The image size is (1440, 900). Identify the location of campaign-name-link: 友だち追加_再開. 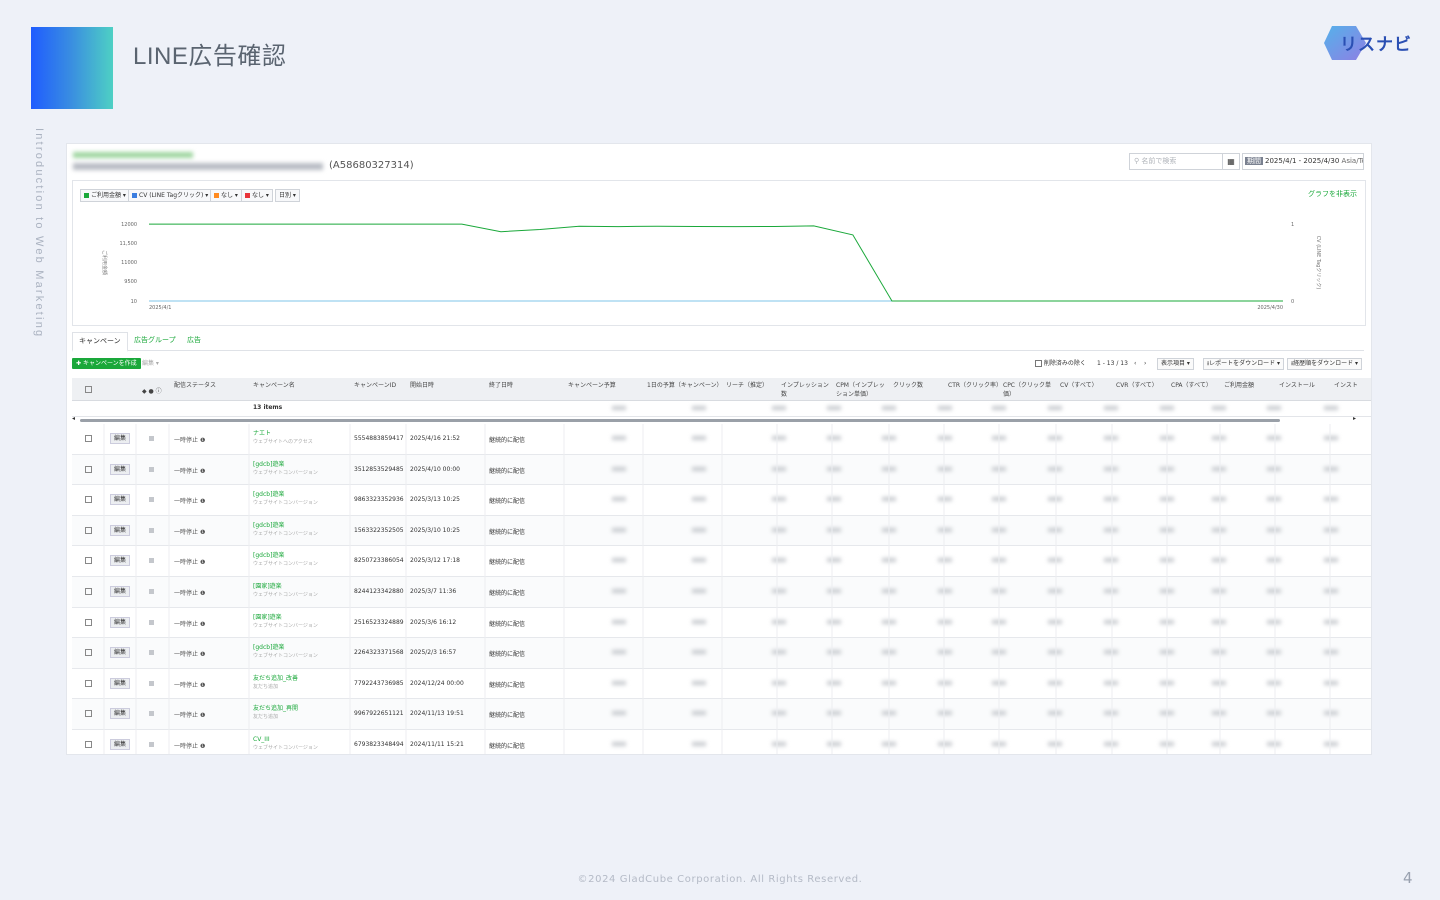
(275, 708).